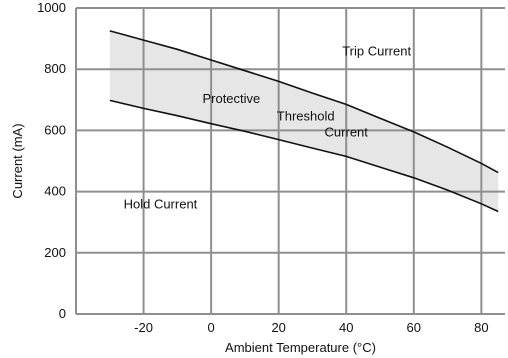 Image resolution: width=508 pixels, height=358 pixels. What do you see at coordinates (376, 50) in the screenshot?
I see `annotation-label: Trip Current` at bounding box center [376, 50].